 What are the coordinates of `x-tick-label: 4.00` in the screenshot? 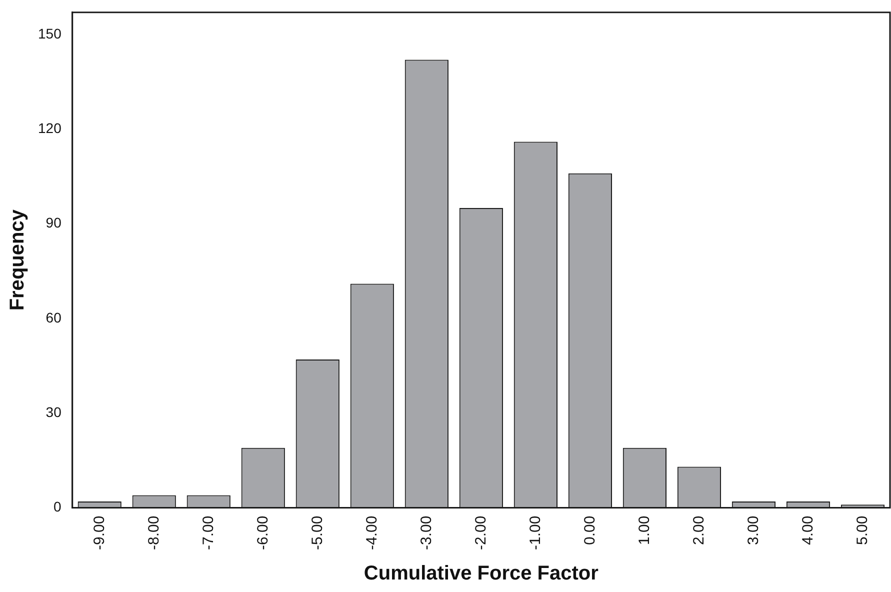 It's located at (807, 531).